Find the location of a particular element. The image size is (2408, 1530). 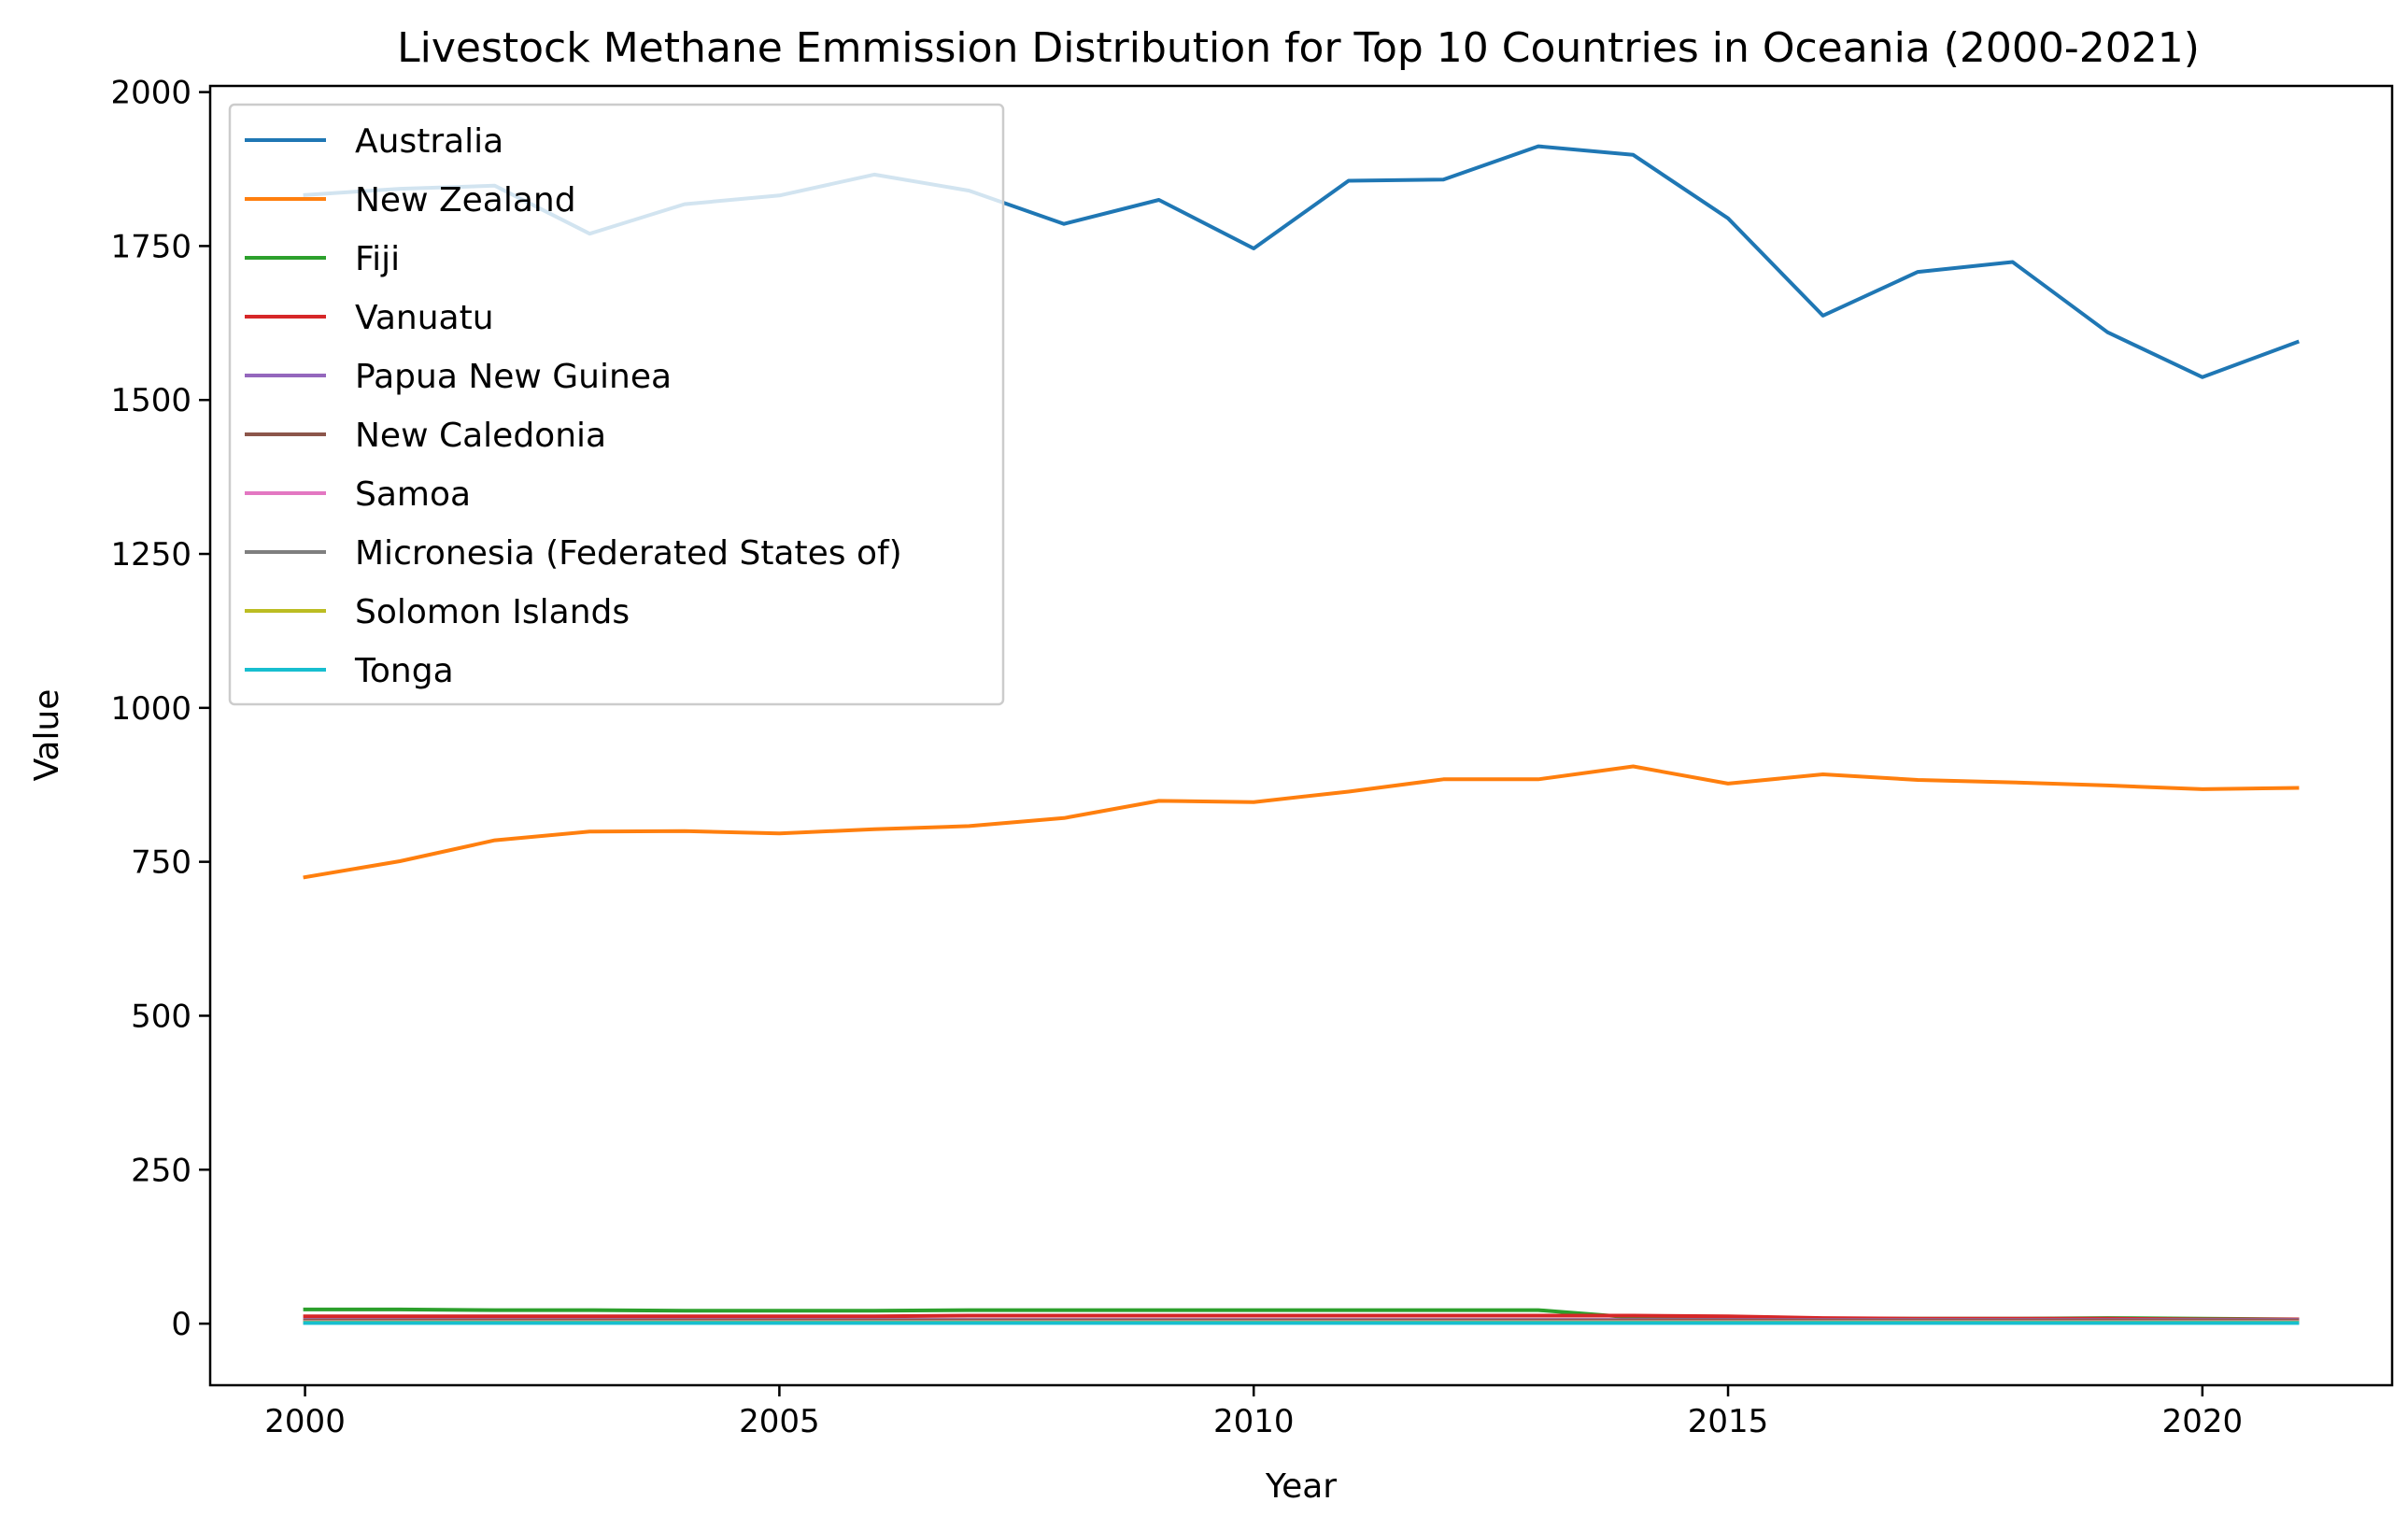

legend-label: New Zealand is located at coordinates (465, 200).